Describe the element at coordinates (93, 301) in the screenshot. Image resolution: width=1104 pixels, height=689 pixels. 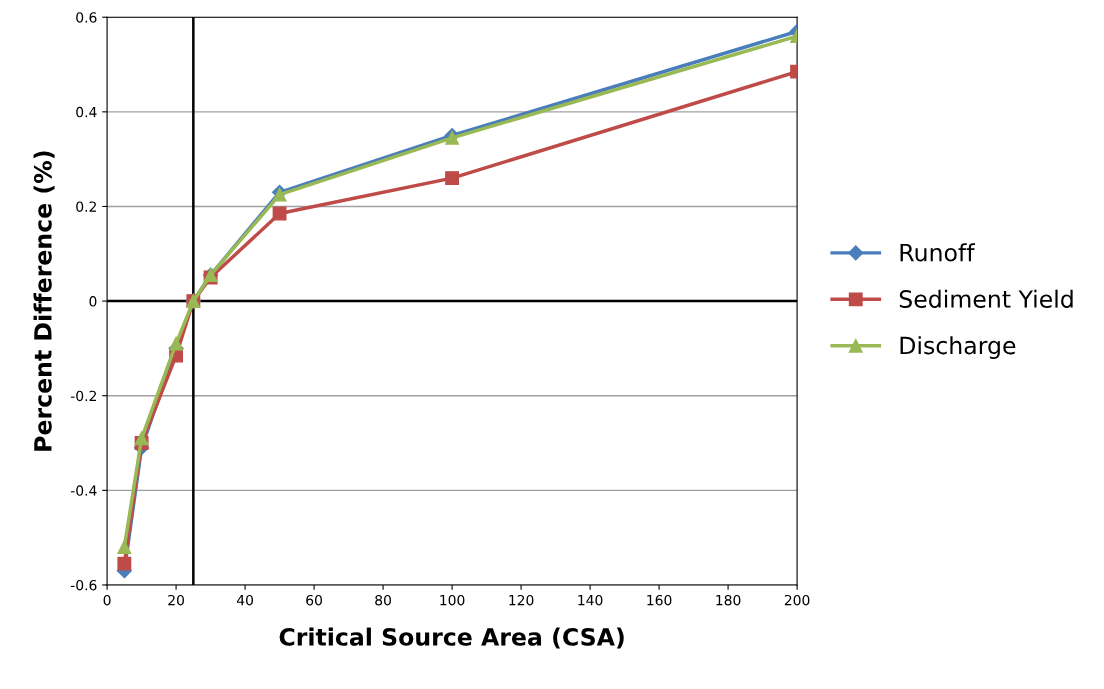
I see `y-tick-label: 0` at that location.